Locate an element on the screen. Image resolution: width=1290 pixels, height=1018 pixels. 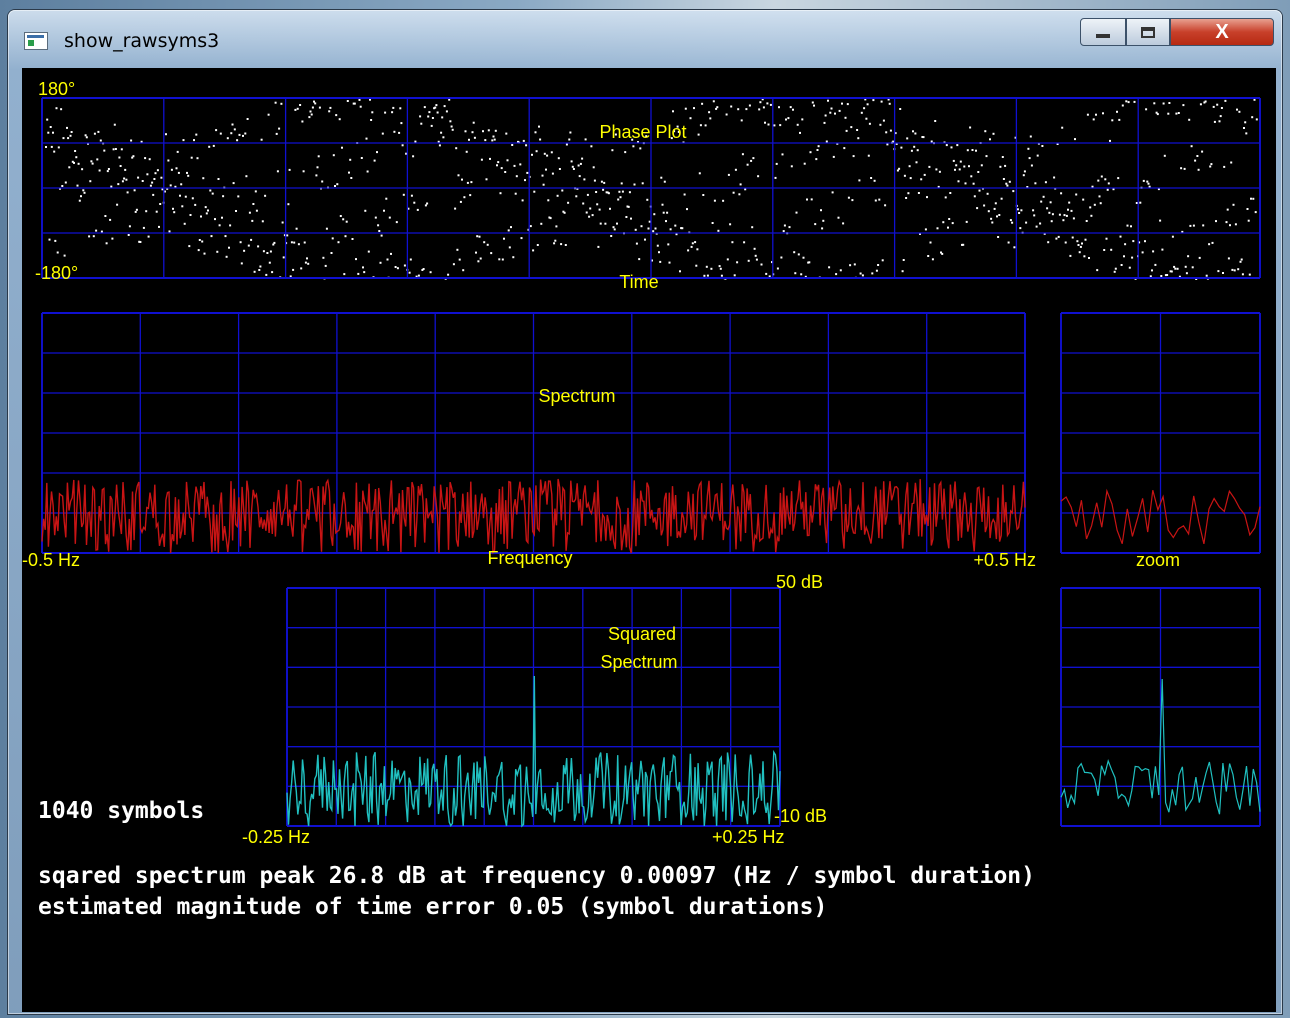
symbol-count: 1040 symbols is located at coordinates (121, 811).